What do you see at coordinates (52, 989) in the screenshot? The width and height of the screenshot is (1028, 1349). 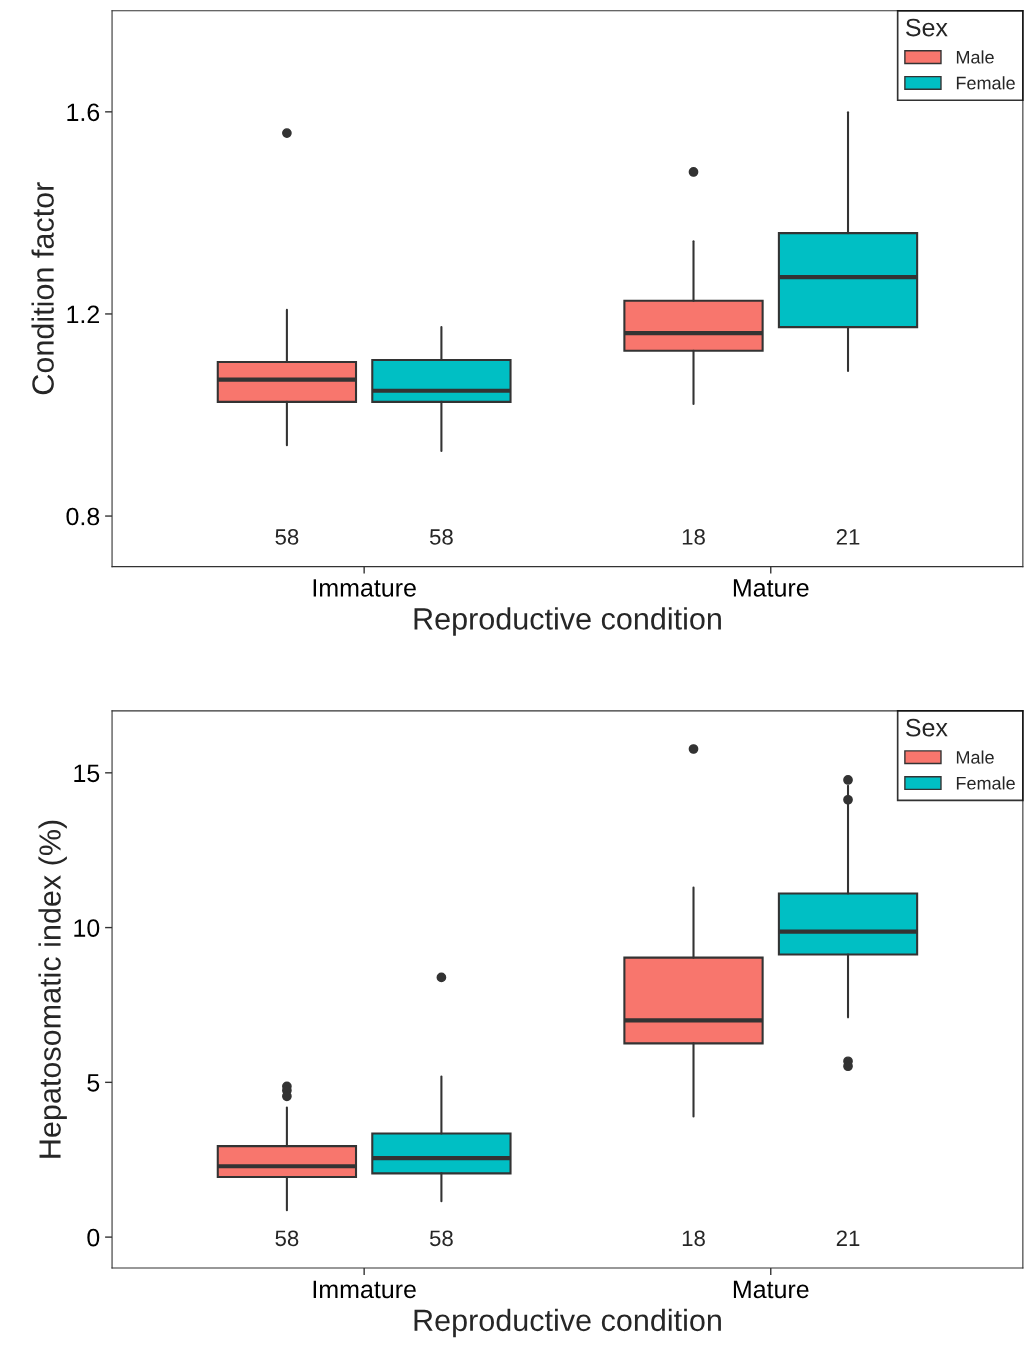 I see `y-axis-title: Hepatosomatic index (%)` at bounding box center [52, 989].